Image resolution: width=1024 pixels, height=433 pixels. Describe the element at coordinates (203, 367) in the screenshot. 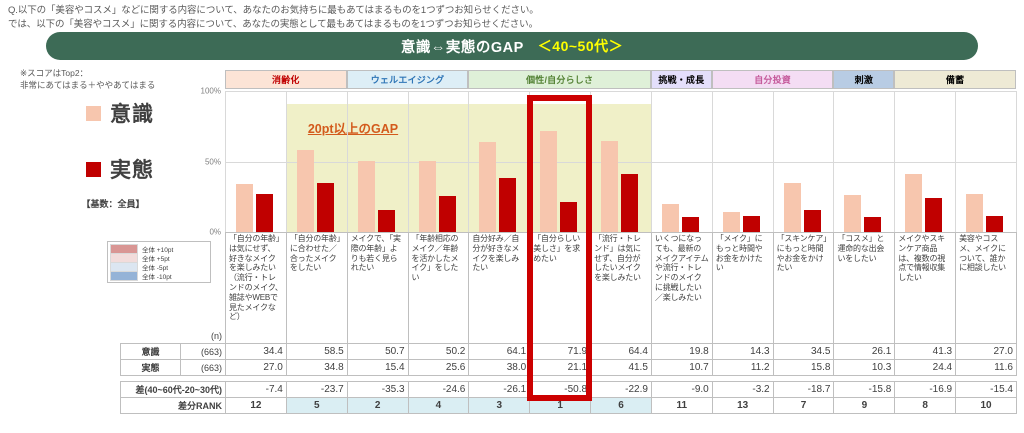

I see `row-n-jittai: (663)` at that location.